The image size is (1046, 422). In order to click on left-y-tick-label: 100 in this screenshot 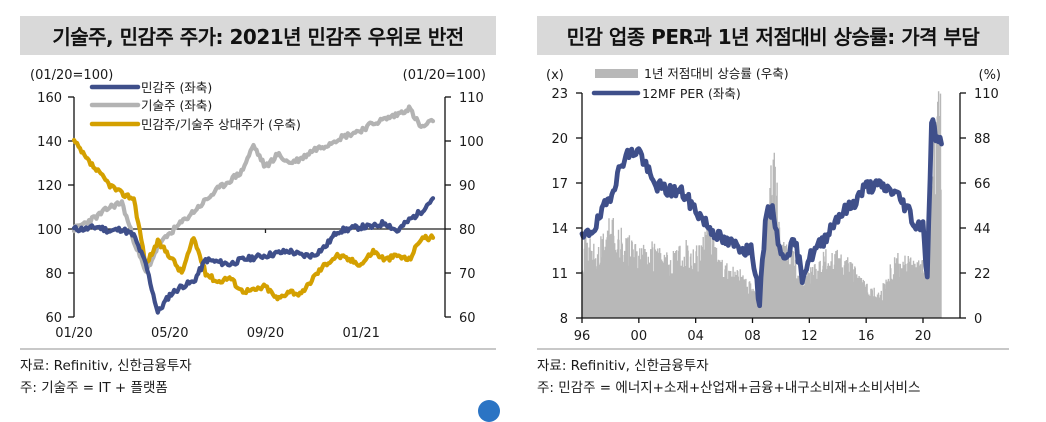, I will do `click(49, 230)`.